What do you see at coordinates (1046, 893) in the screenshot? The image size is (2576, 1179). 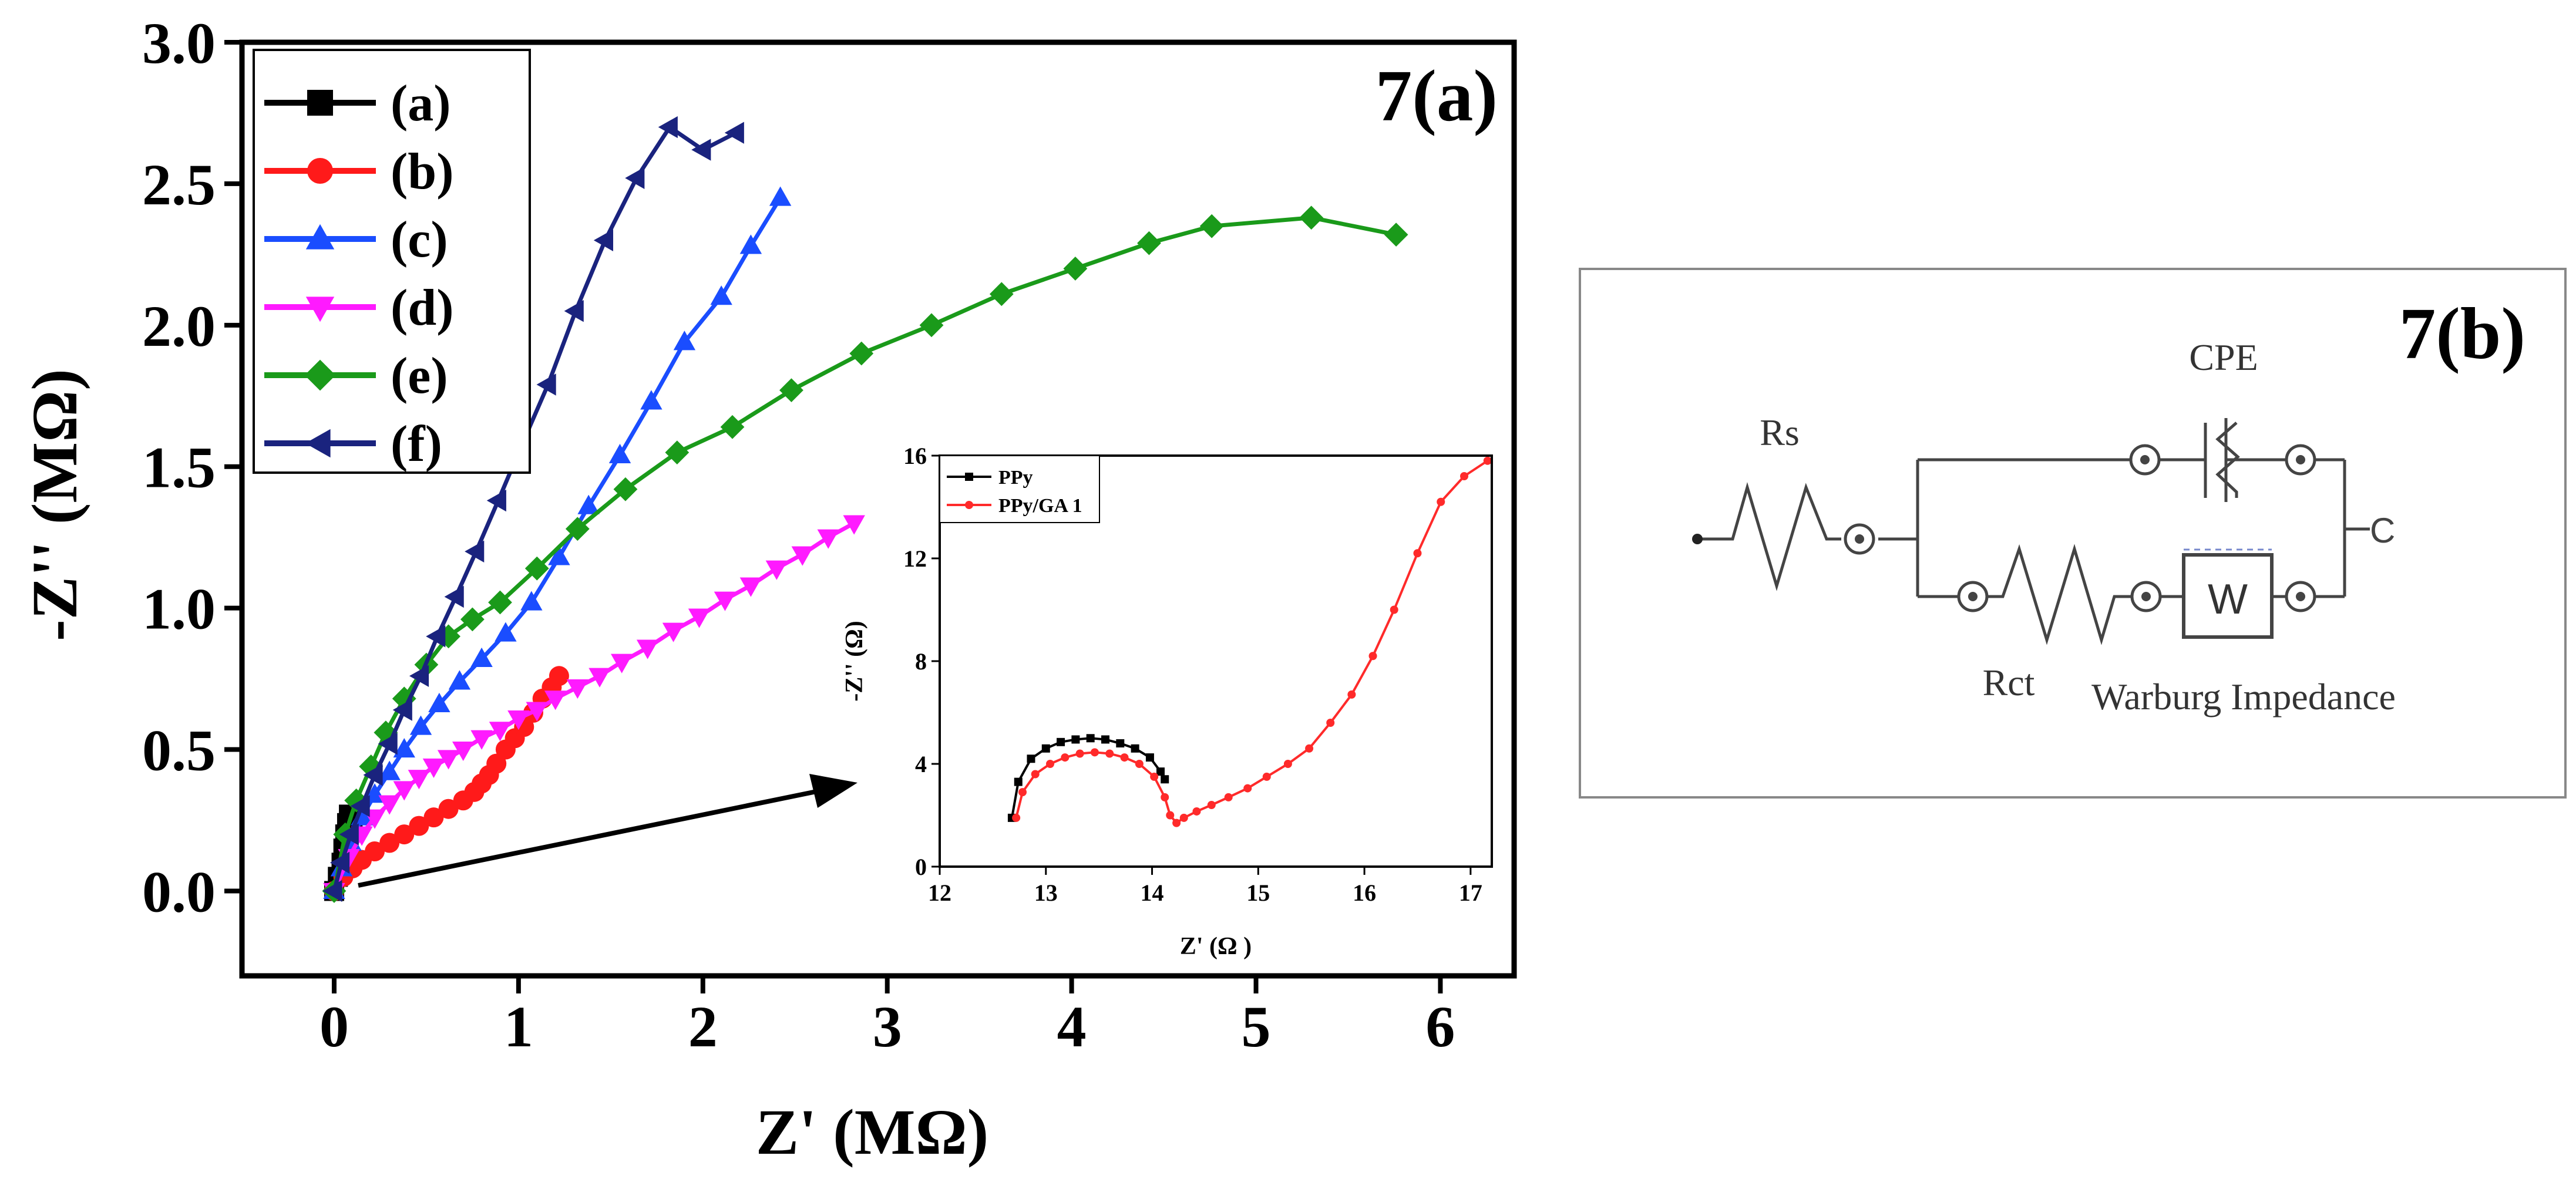 I see `inset-x-tick-label: 13` at bounding box center [1046, 893].